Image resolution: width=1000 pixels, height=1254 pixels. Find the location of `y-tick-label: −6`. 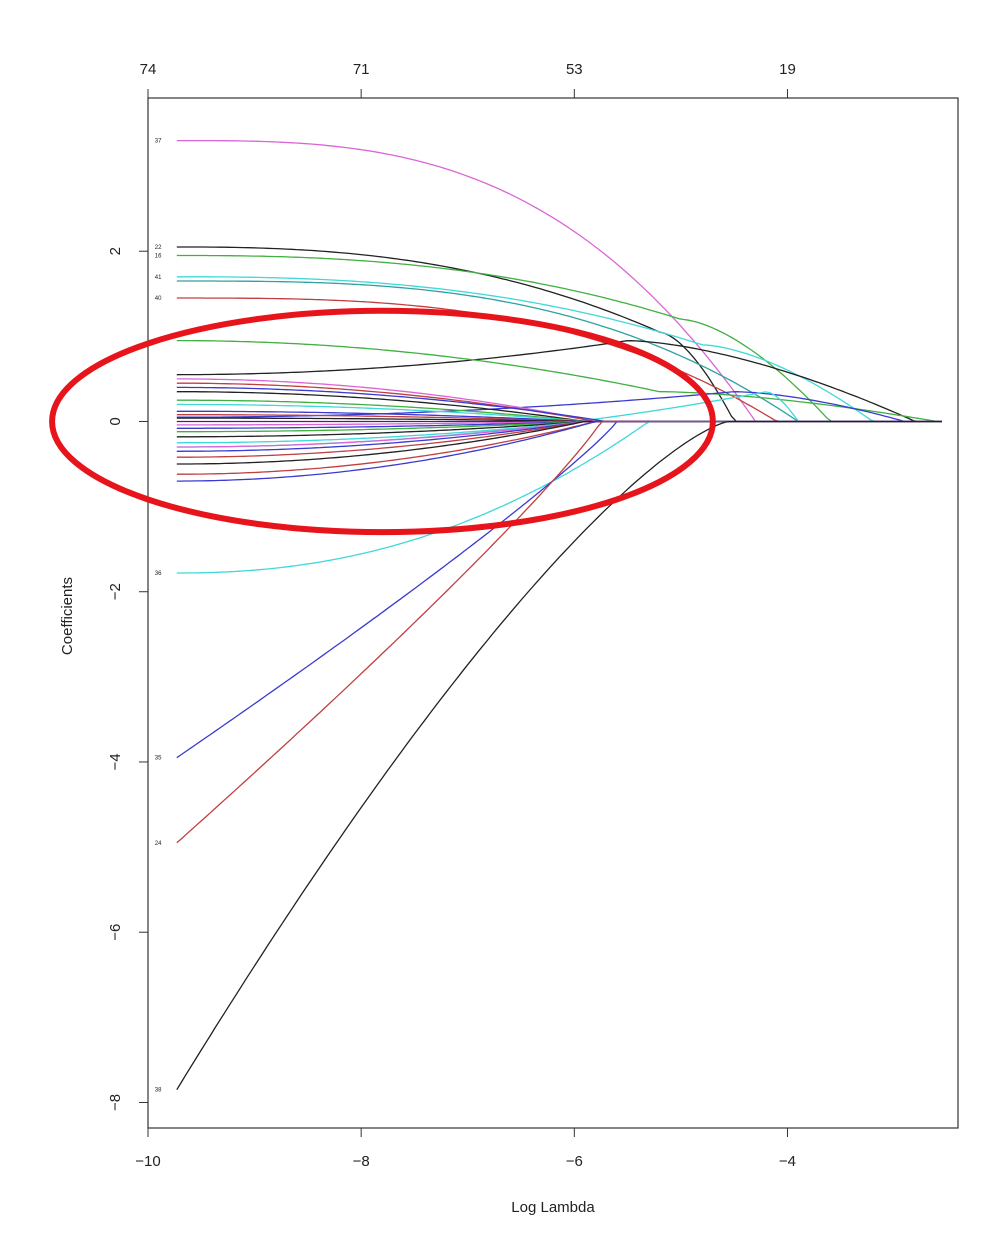

y-tick-label: −6 is located at coordinates (115, 932).